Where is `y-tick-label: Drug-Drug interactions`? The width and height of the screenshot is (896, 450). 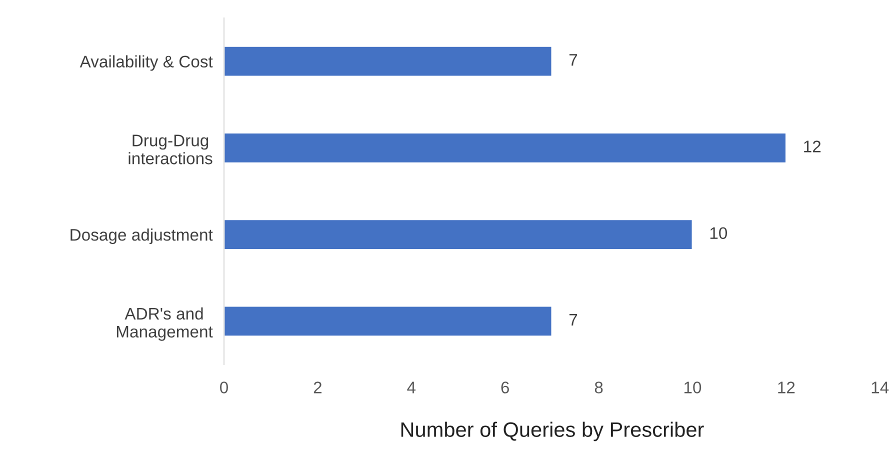
y-tick-label: Drug-Drug interactions is located at coordinates (170, 149).